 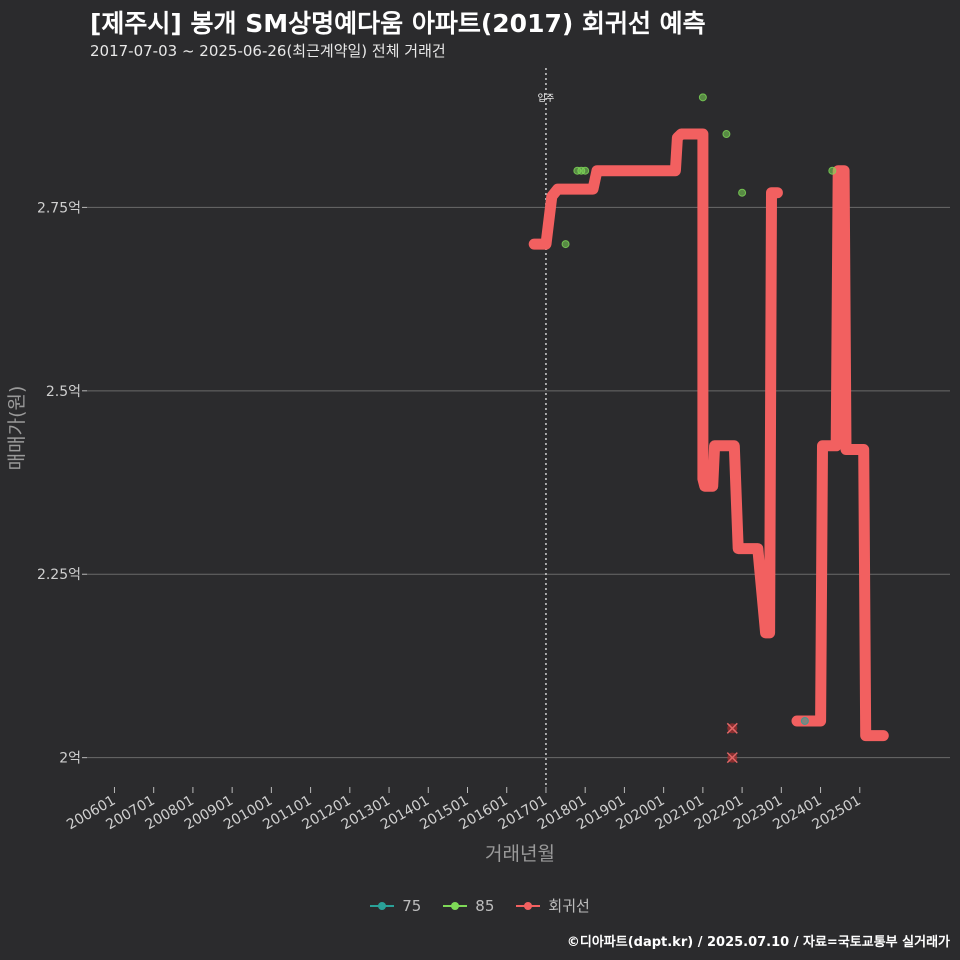 What do you see at coordinates (70, 759) in the screenshot?
I see `y-tick-label: 2억` at bounding box center [70, 759].